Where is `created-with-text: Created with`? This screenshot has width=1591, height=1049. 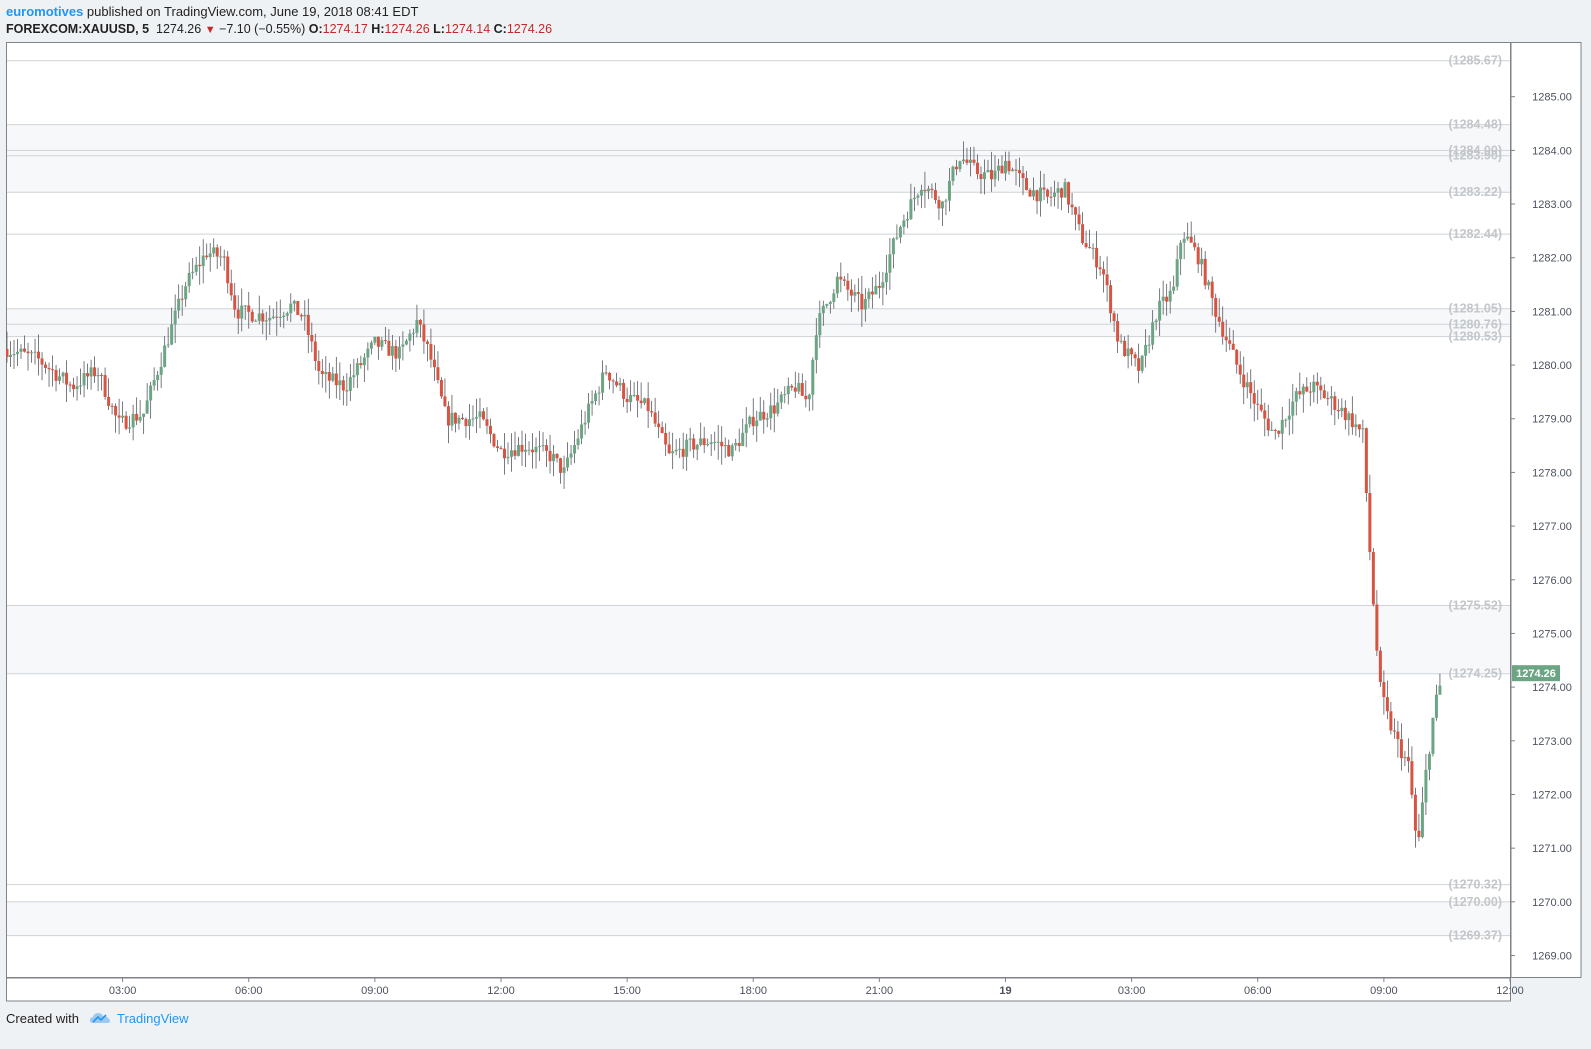 created-with-text: Created with is located at coordinates (42, 1018).